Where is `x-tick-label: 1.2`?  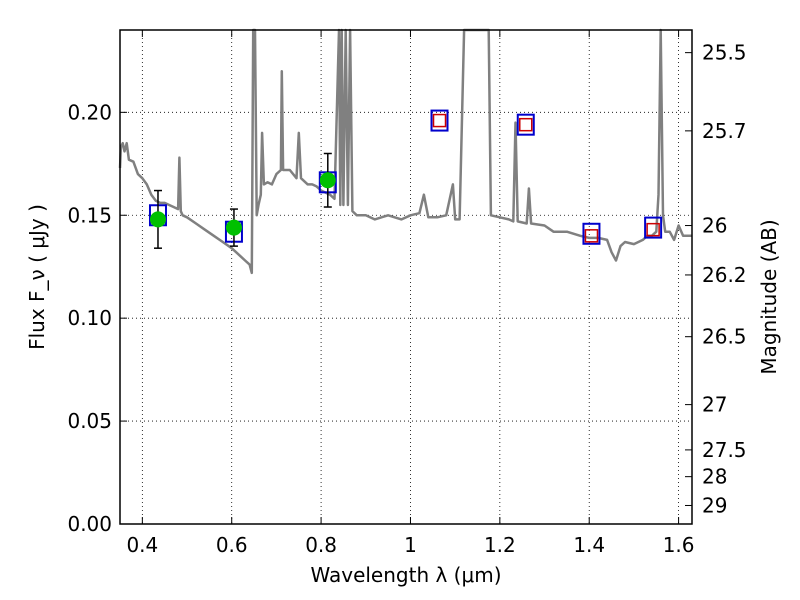
x-tick-label: 1.2 is located at coordinates (500, 545).